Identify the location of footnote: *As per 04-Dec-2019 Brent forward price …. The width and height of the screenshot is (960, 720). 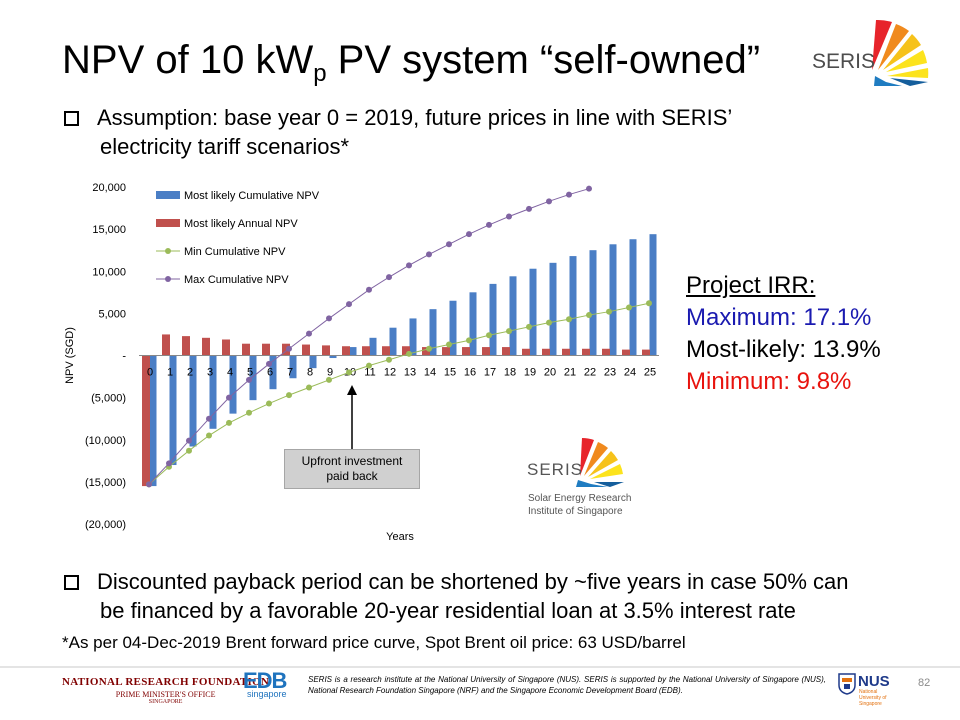
(374, 642).